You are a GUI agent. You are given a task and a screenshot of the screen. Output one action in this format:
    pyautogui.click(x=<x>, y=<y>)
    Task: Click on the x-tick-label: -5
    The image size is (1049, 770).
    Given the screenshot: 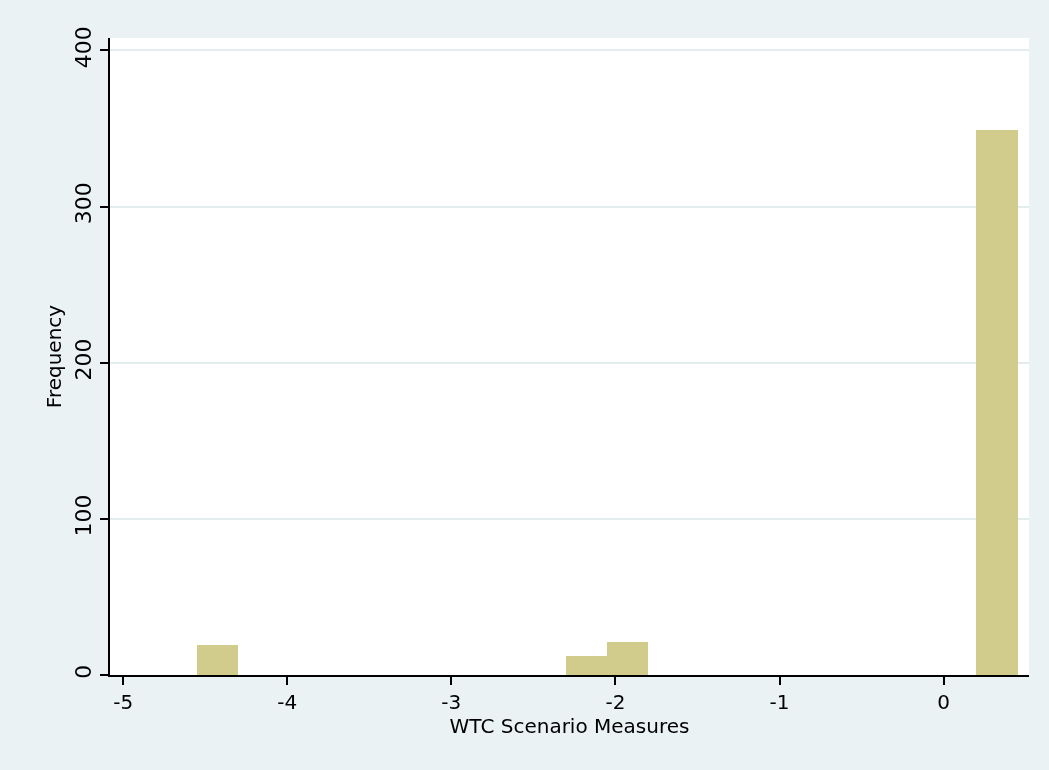 What is the action you would take?
    pyautogui.click(x=123, y=702)
    